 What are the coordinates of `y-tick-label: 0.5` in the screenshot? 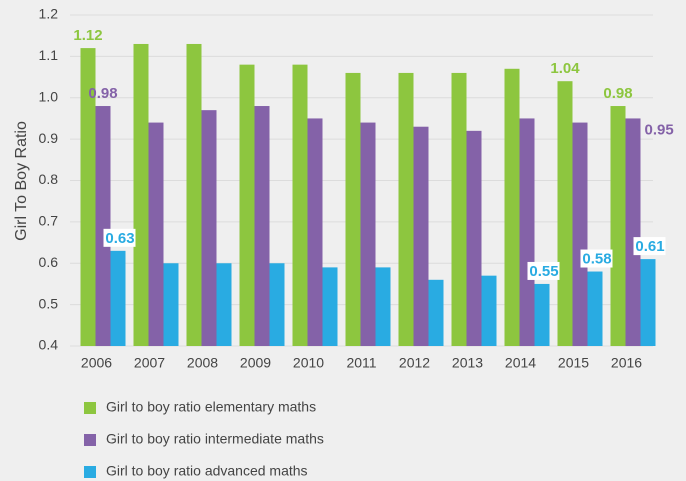 It's located at (49, 303).